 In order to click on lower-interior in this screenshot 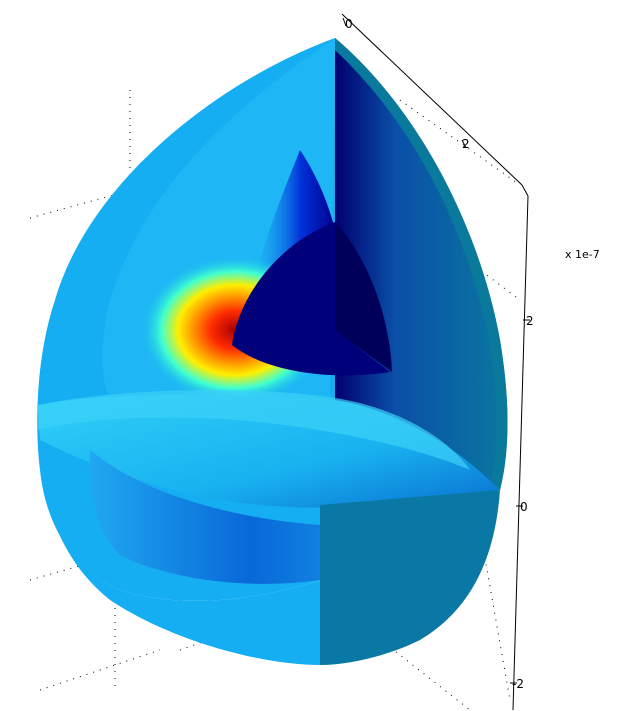, I will do `click(204, 517)`.